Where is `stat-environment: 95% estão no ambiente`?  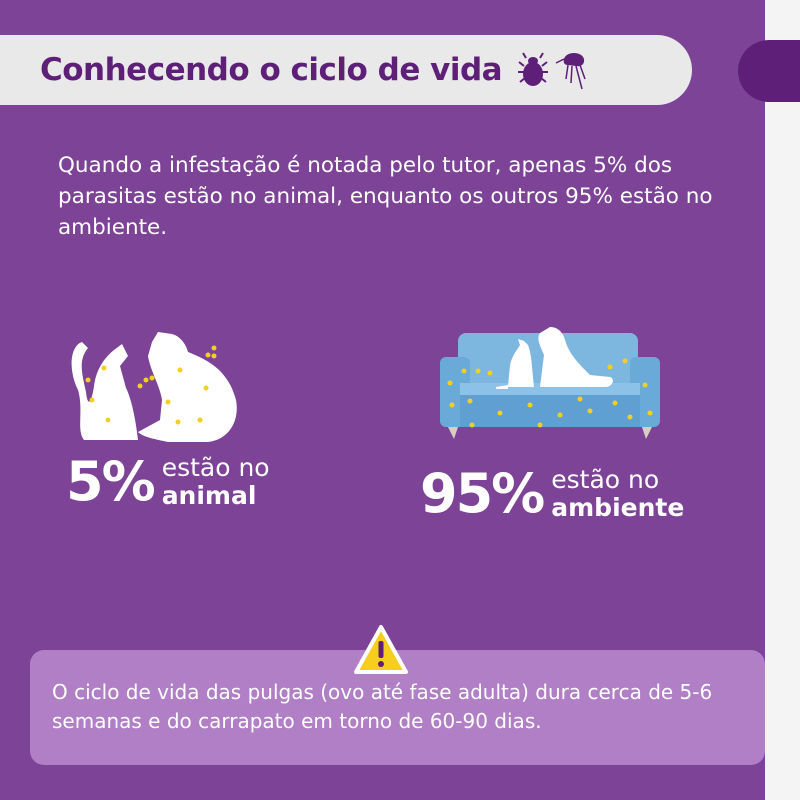
stat-environment: 95% estão no ambiente is located at coordinates (552, 493).